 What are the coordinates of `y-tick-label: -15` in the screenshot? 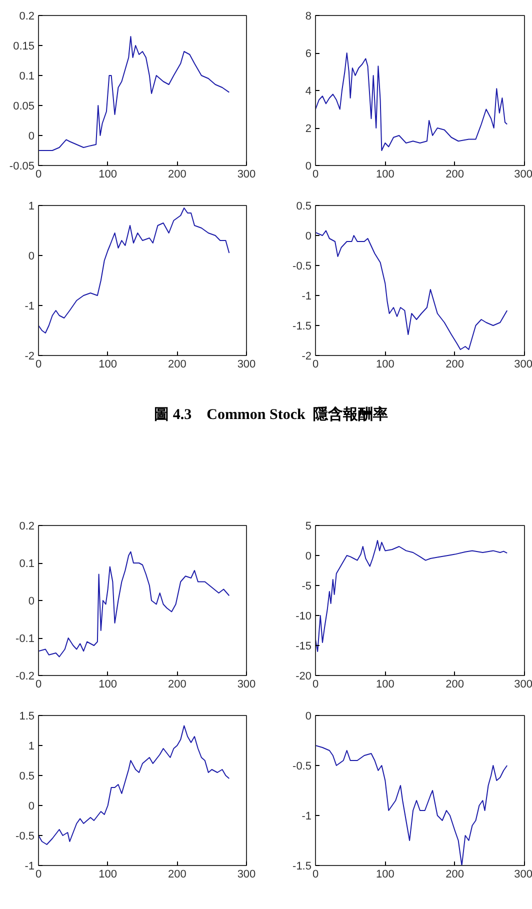 It's located at (304, 646).